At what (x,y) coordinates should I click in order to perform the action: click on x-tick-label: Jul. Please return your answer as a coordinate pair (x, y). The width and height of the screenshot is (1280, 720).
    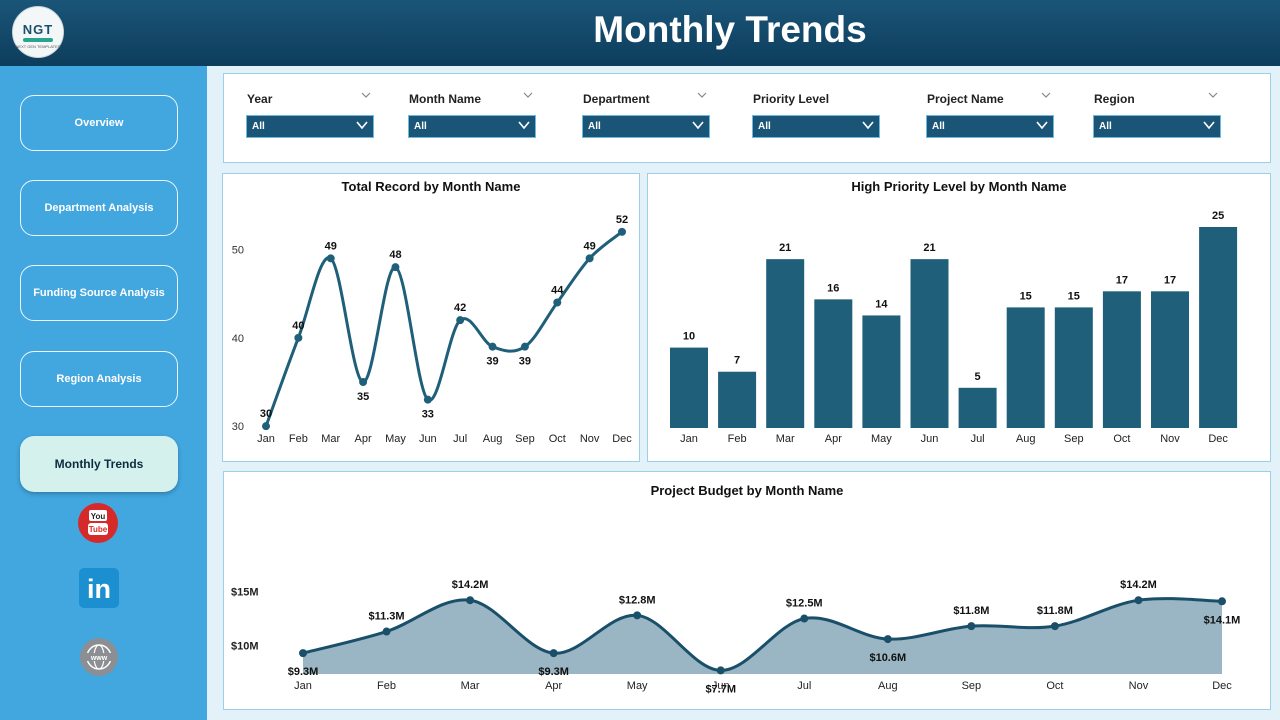
    Looking at the image, I should click on (460, 439).